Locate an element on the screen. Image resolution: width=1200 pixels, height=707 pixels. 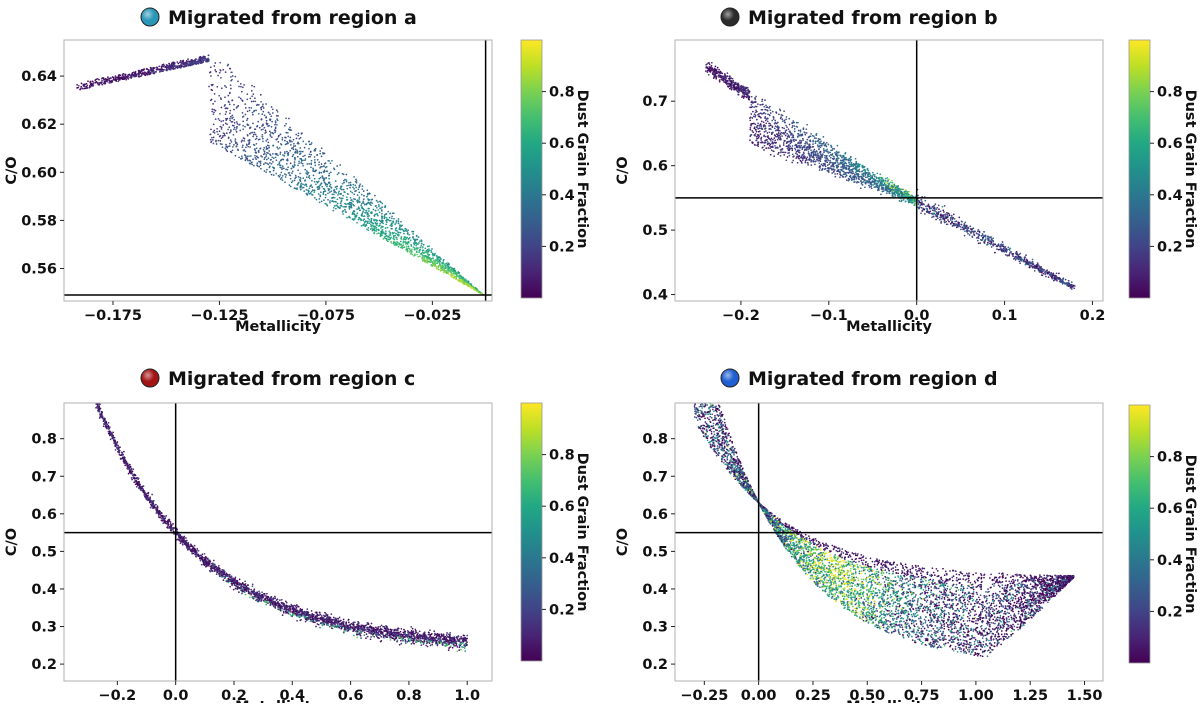
colorbar-tick-label: 0.8 is located at coordinates (562, 93).